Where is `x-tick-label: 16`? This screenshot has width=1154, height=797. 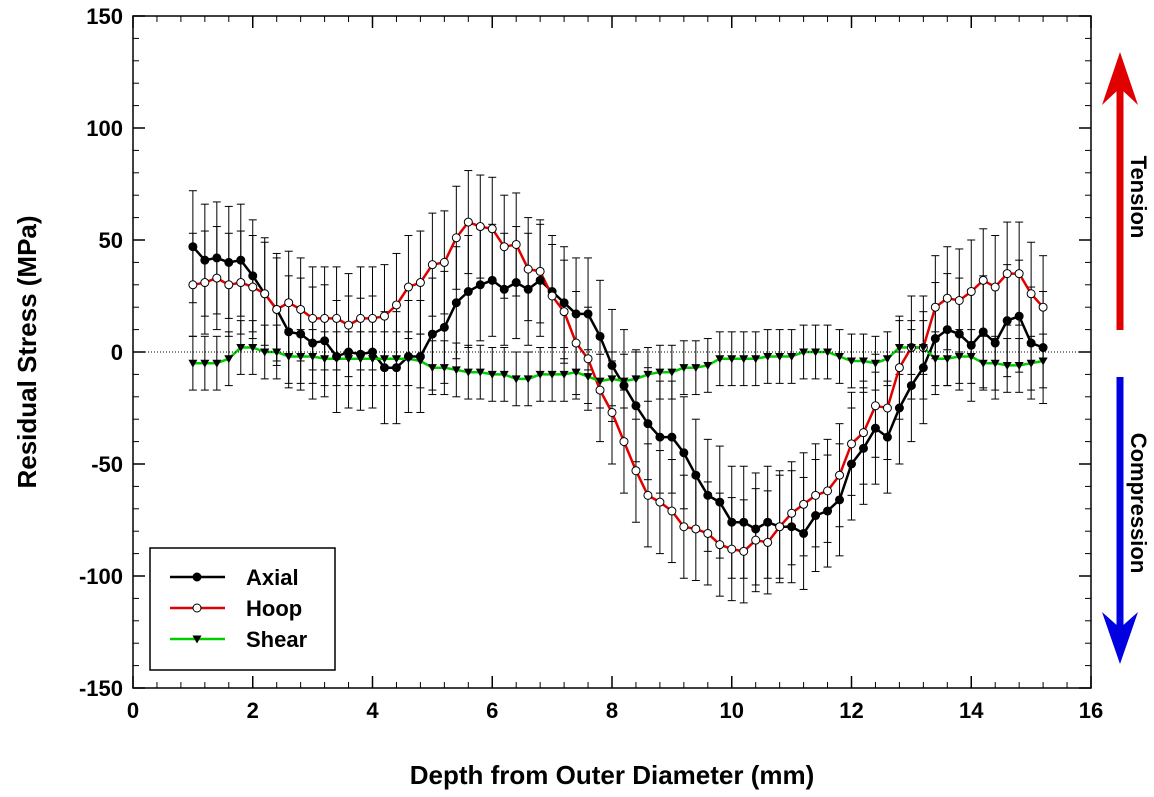 x-tick-label: 16 is located at coordinates (1091, 710).